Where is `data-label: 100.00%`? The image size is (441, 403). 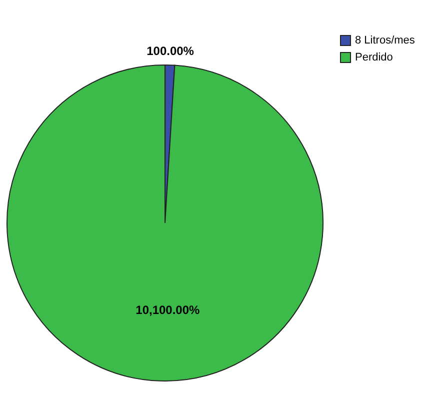 data-label: 100.00% is located at coordinates (170, 51).